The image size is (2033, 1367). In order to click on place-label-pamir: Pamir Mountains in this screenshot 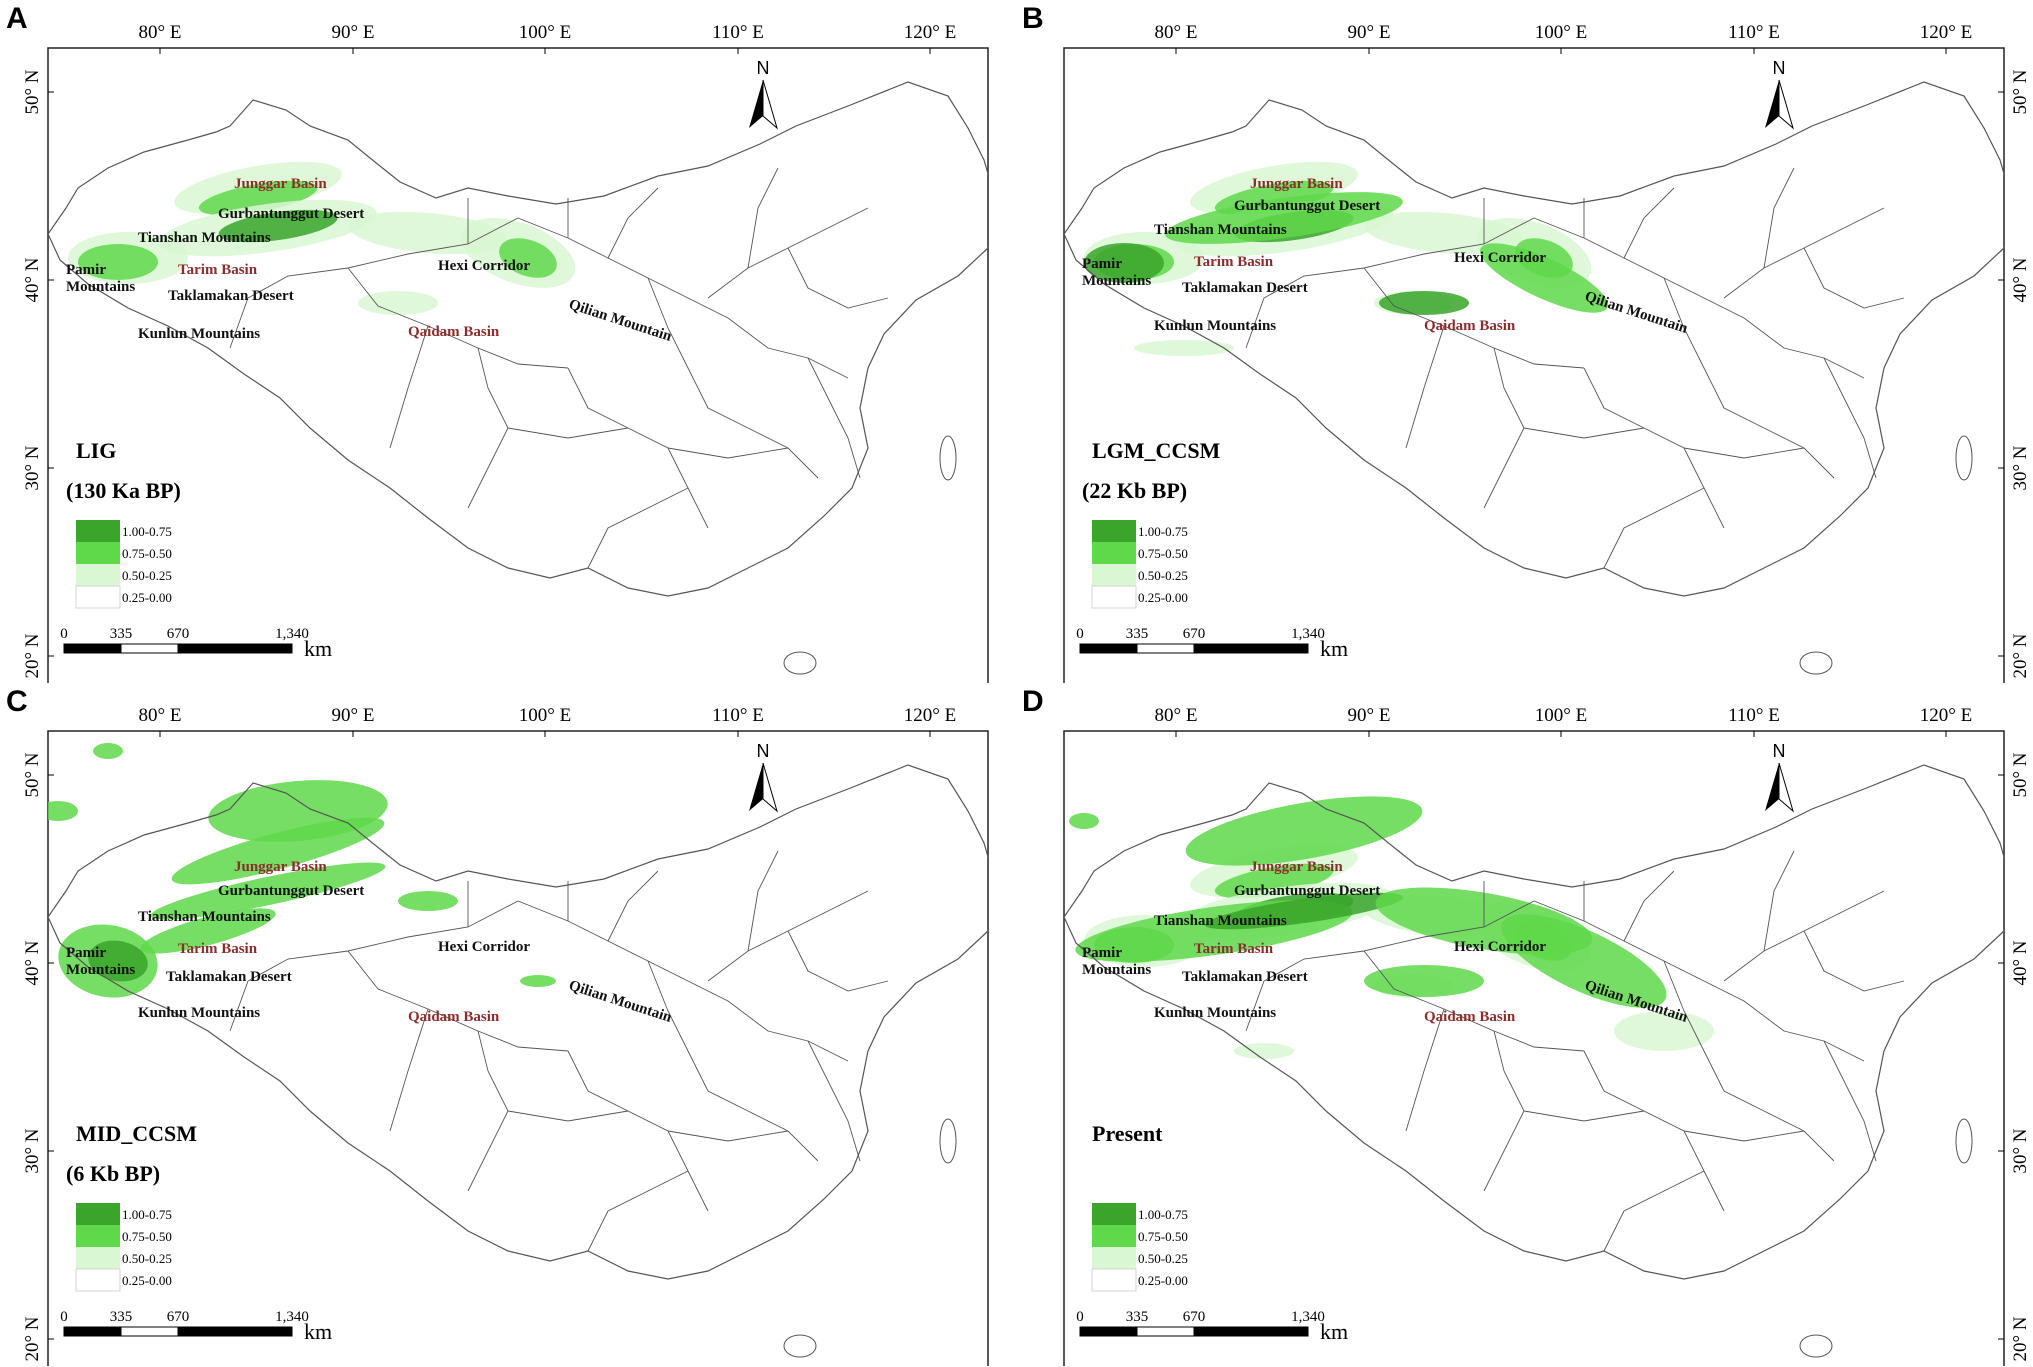, I will do `click(1116, 961)`.